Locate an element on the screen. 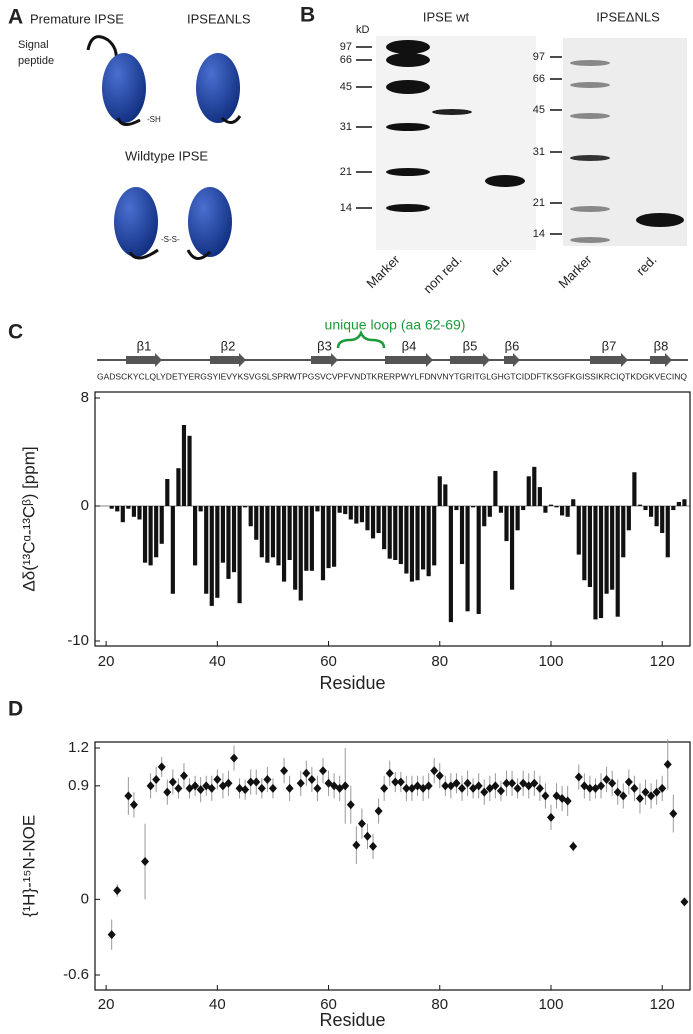 This screenshot has width=693, height=1034. y-axis-title: {¹H}-¹⁵N-NOE is located at coordinates (28, 866).